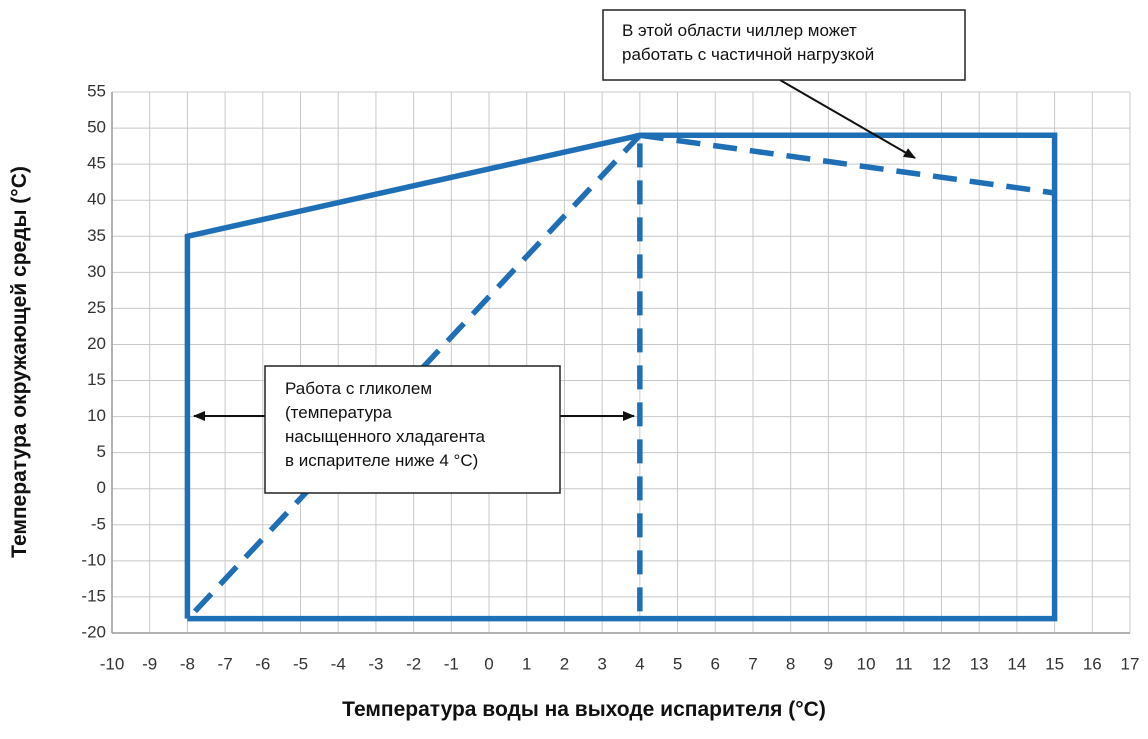 This screenshot has width=1148, height=739. I want to click on x-tick-label: 6, so click(715, 663).